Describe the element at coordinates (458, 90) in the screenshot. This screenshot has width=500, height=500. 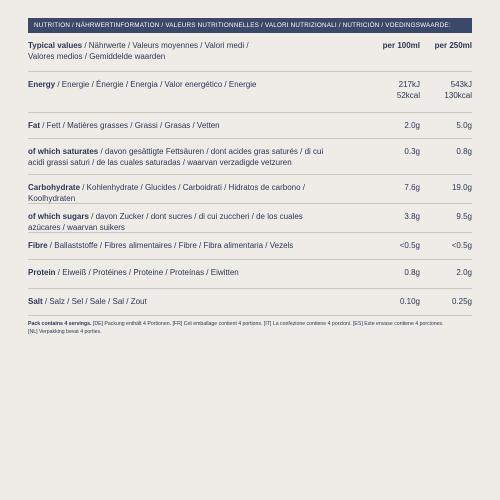
I see `value-per250: 543kJ 130kcal` at that location.